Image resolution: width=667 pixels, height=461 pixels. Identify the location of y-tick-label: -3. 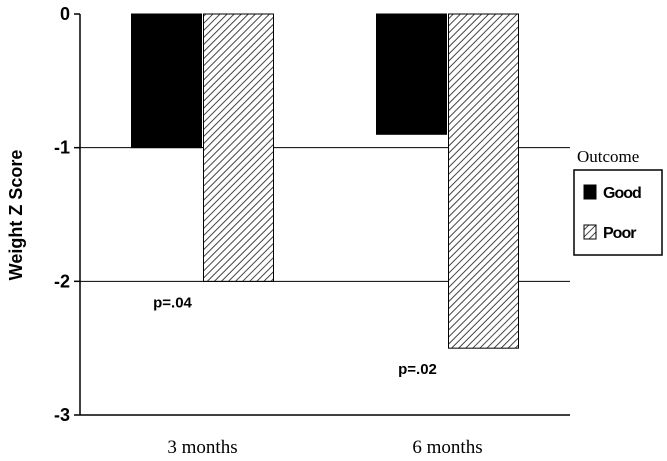
(62, 415).